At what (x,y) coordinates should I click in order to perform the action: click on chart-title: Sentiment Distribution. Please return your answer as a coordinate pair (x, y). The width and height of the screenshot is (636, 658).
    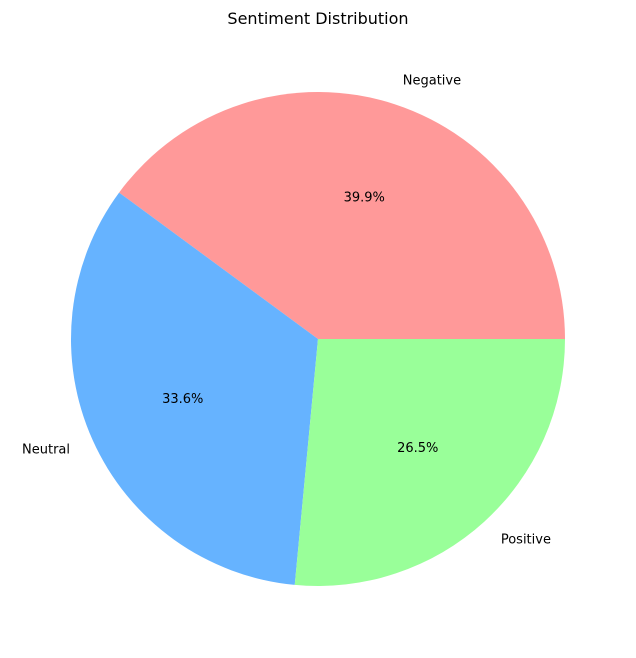
    Looking at the image, I should click on (317, 18).